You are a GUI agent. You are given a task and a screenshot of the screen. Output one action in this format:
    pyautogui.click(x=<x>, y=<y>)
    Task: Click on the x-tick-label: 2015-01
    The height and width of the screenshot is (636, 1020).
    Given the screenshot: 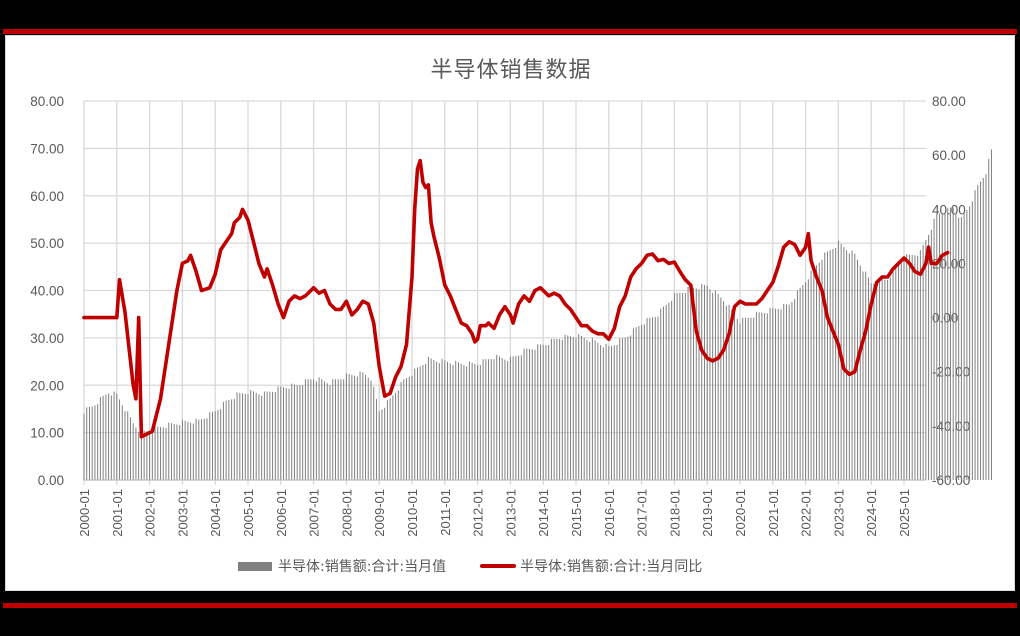 What is the action you would take?
    pyautogui.click(x=576, y=513)
    